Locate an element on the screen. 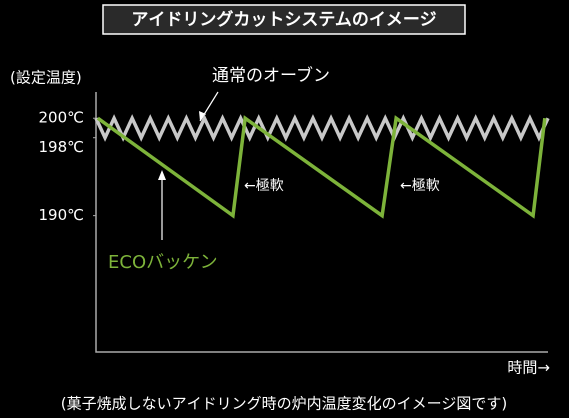 The width and height of the screenshot is (569, 418). title-box is located at coordinates (284, 19).